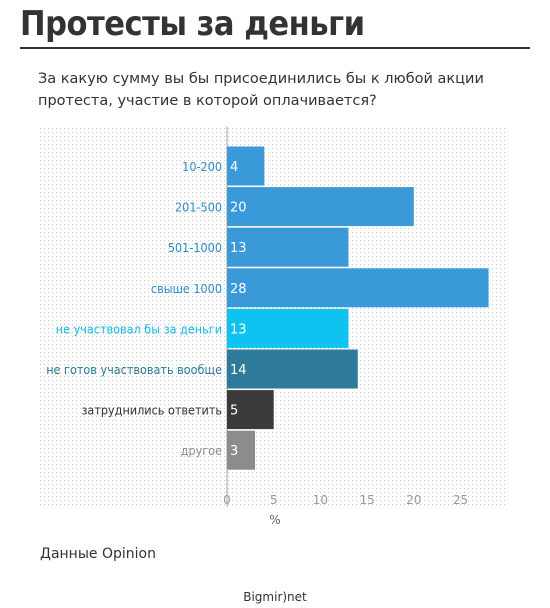  I want to click on x-axis-label: %, so click(274, 520).